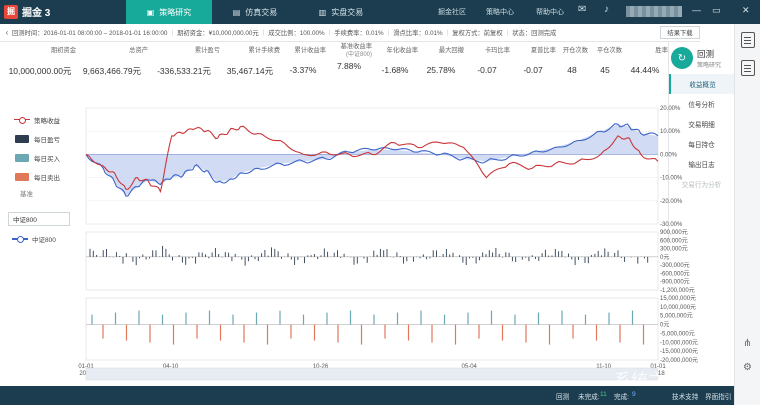 This screenshot has height=405, width=760. What do you see at coordinates (582, 9) in the screenshot?
I see `mail-icon: ✉` at bounding box center [582, 9].